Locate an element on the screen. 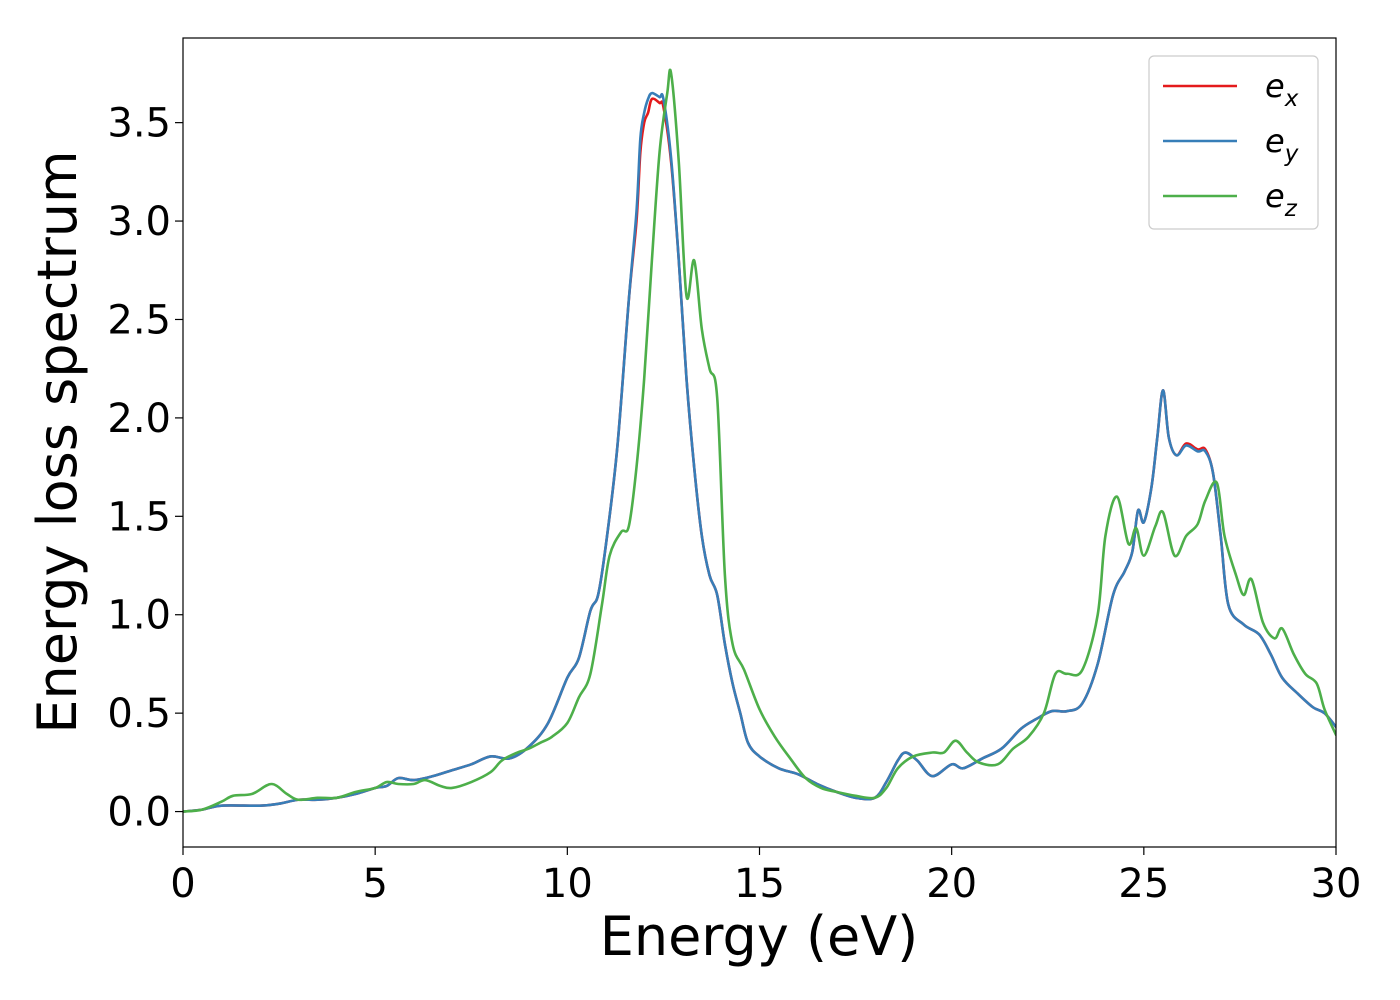 The image size is (1400, 1000). x-tick-label: 5 is located at coordinates (374, 884).